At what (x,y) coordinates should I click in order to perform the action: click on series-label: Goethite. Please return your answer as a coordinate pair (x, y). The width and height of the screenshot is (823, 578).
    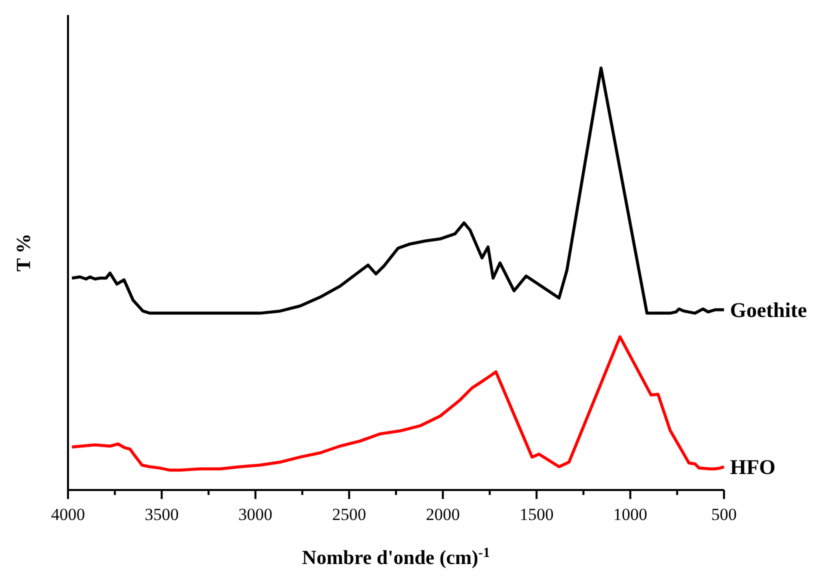
    Looking at the image, I should click on (768, 310).